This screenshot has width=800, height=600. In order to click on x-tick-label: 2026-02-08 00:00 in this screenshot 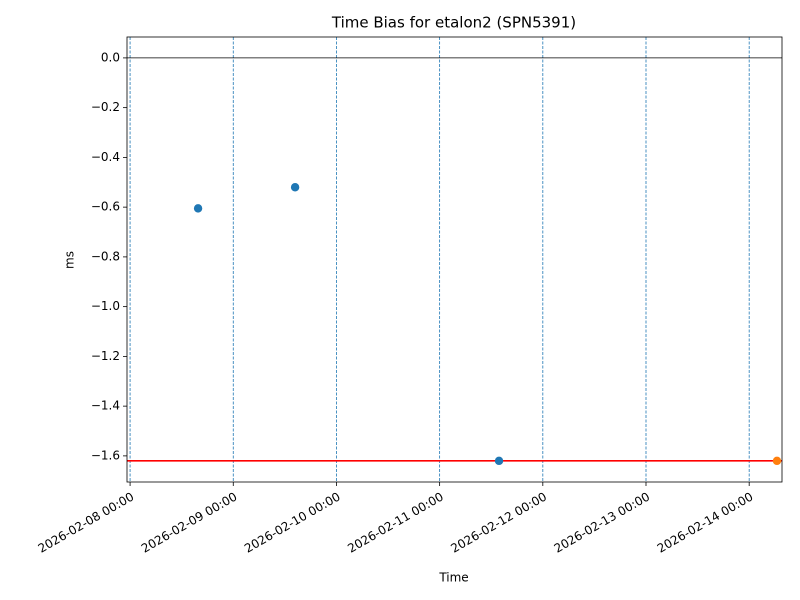, I will do `click(86, 523)`.